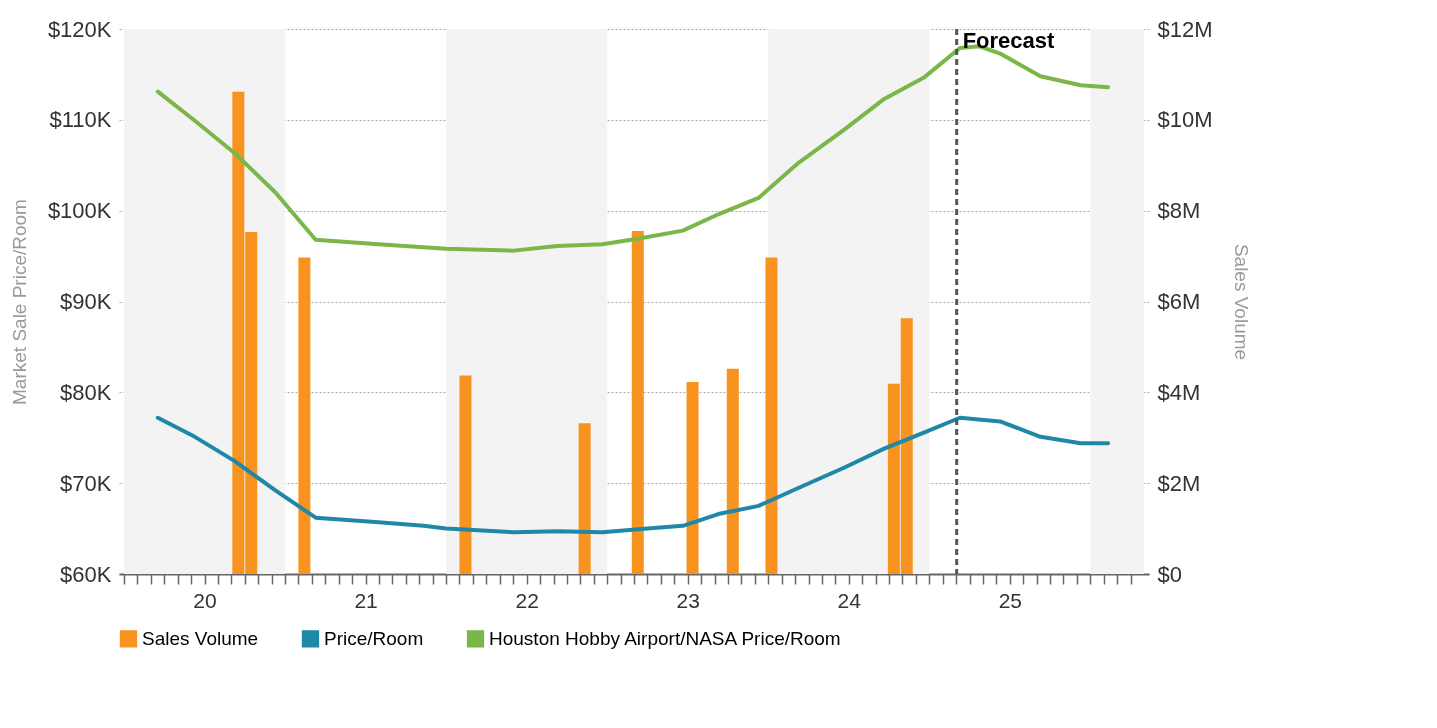  I want to click on y2-tick-label: $8M, so click(1179, 211).